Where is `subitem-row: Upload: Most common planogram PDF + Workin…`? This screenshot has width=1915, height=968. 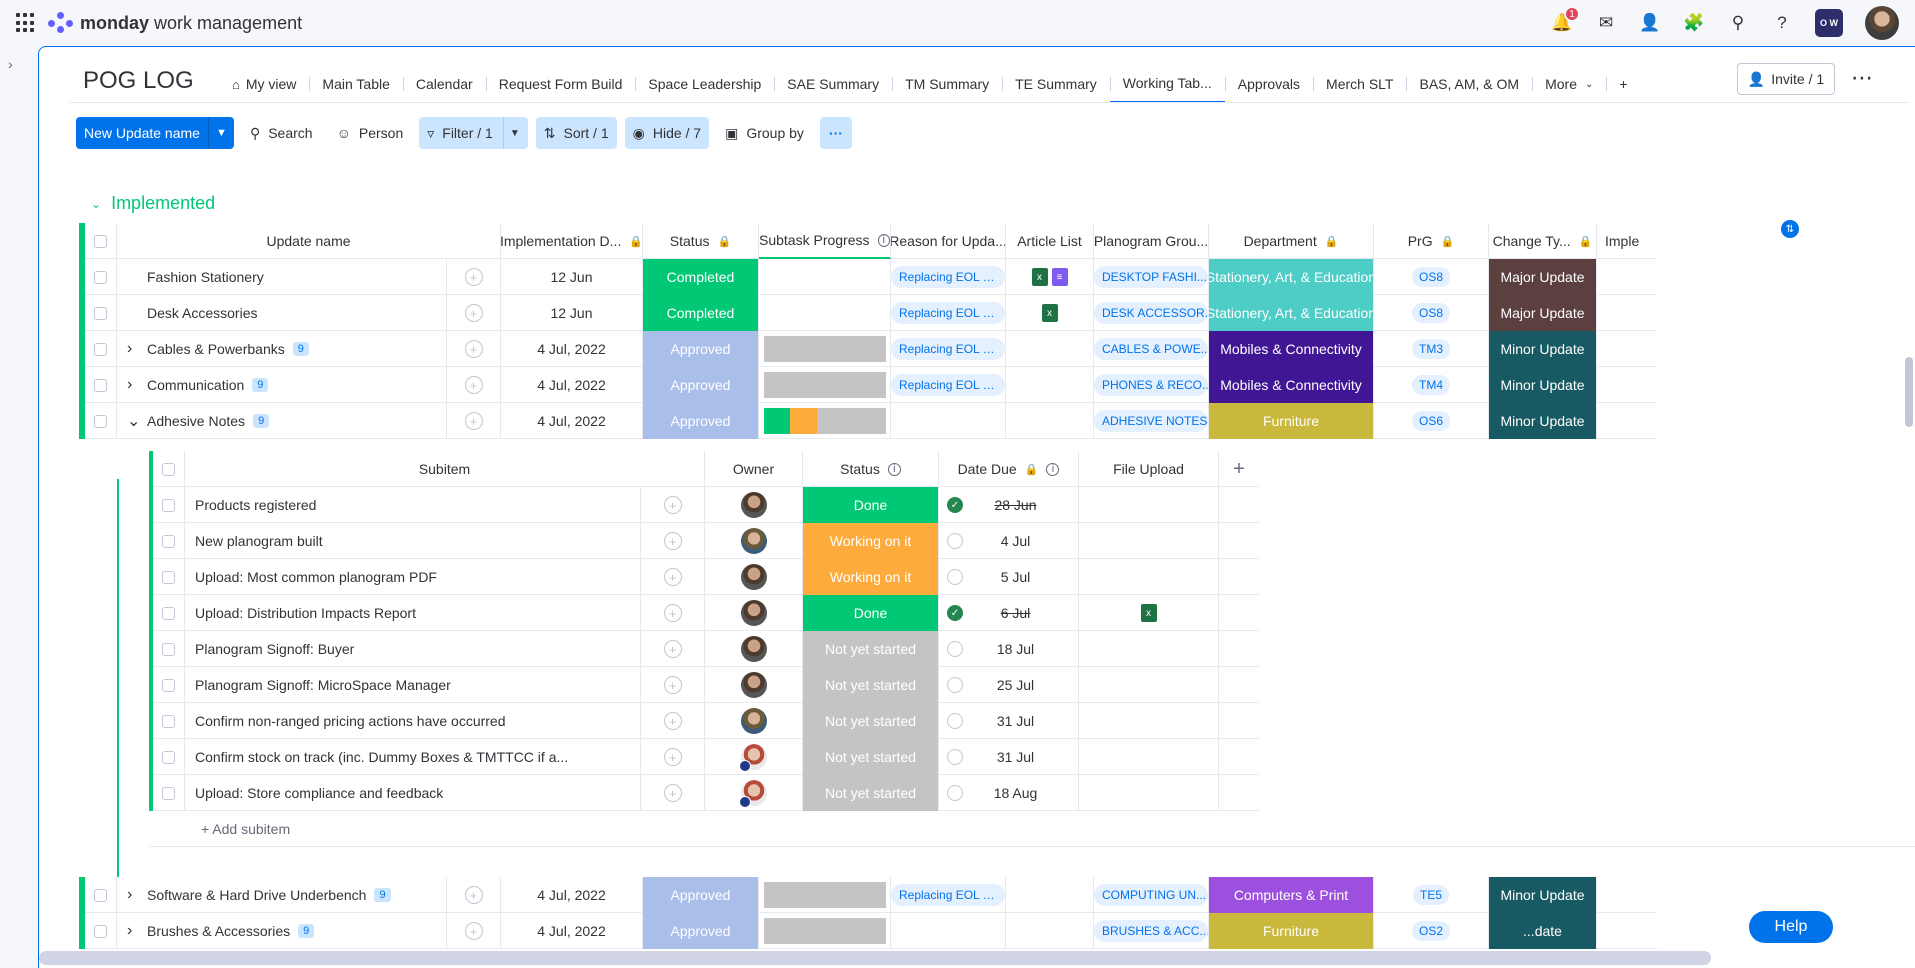 subitem-row: Upload: Most common planogram PDF + Workin… is located at coordinates (704, 577).